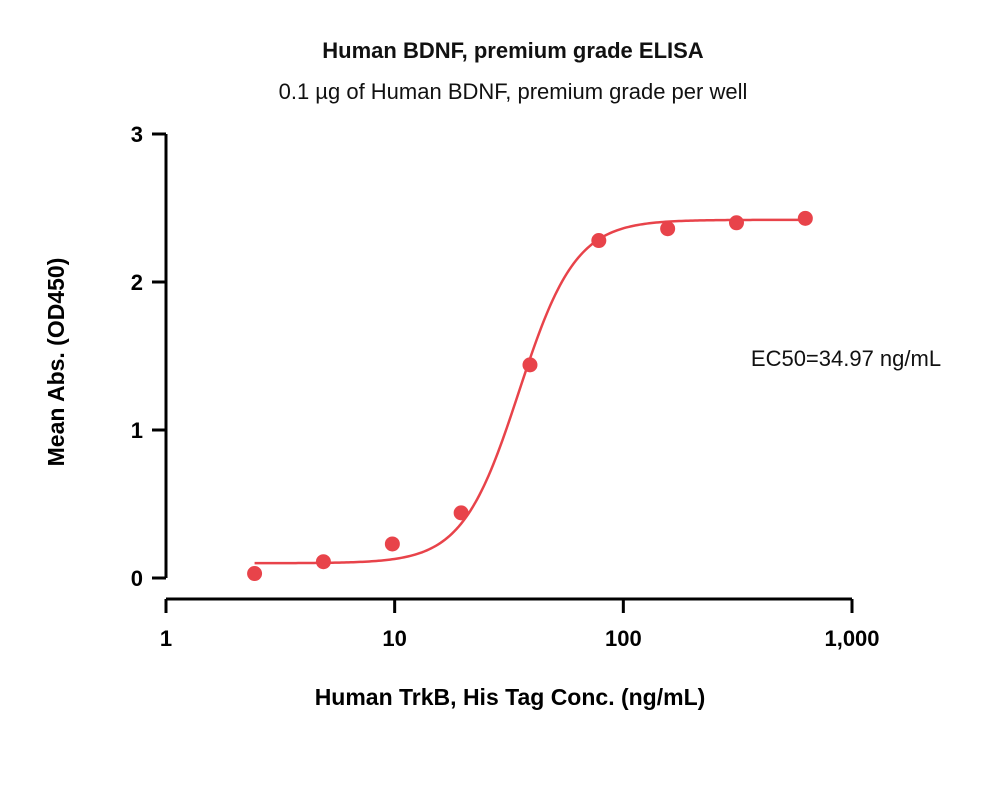 This screenshot has width=1000, height=786. What do you see at coordinates (513, 50) in the screenshot?
I see `chart-title: Human BDNF, premium grade ELISA` at bounding box center [513, 50].